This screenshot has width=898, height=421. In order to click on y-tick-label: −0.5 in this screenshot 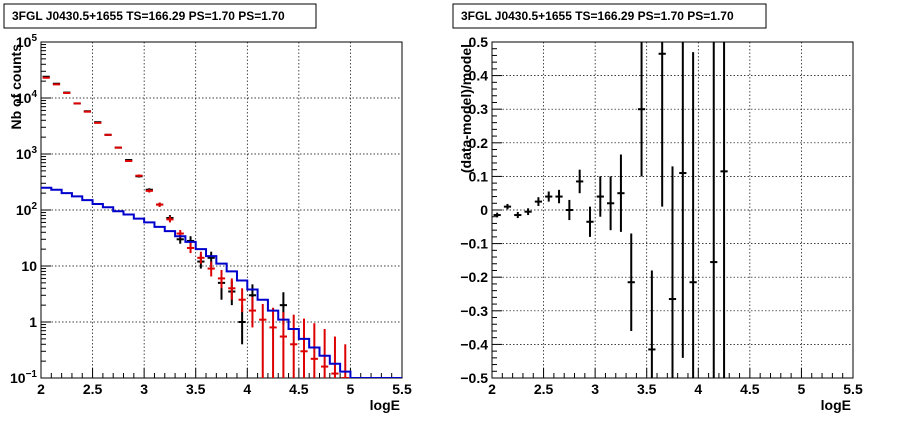, I will do `click(474, 378)`.